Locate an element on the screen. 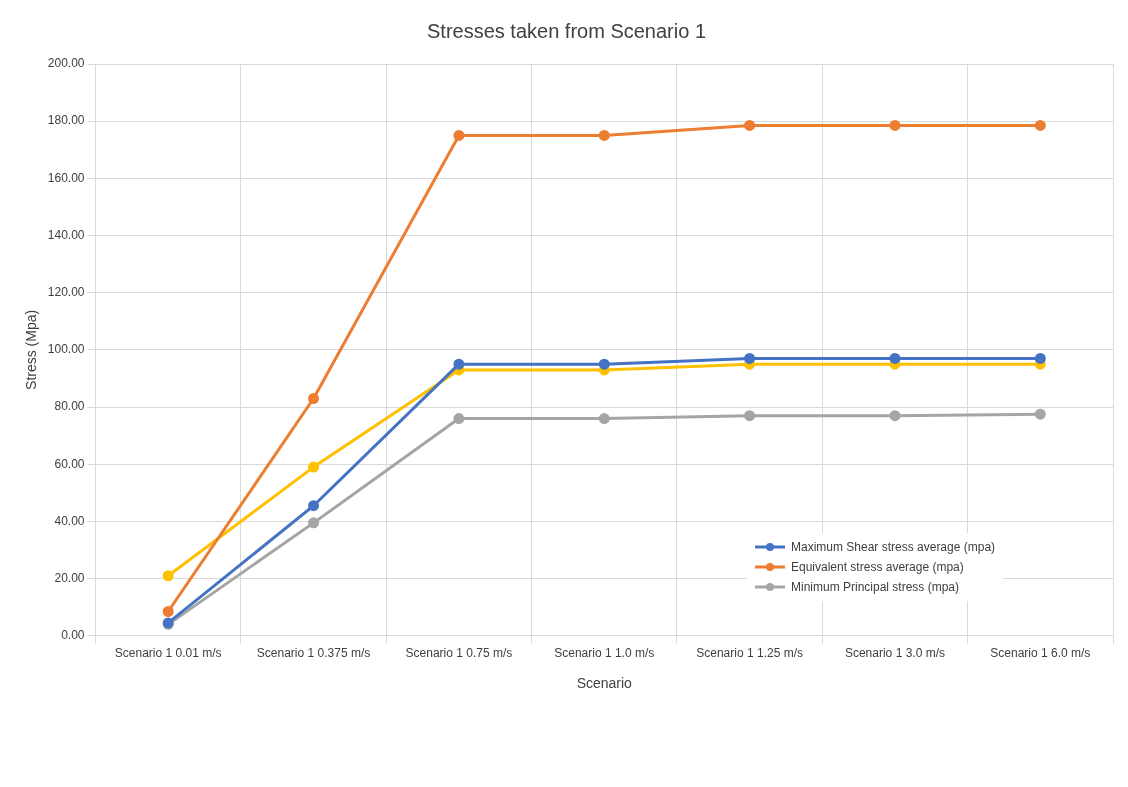 The image size is (1128, 787). legend-label: Minimum Principal stress (mpa) is located at coordinates (875, 586).